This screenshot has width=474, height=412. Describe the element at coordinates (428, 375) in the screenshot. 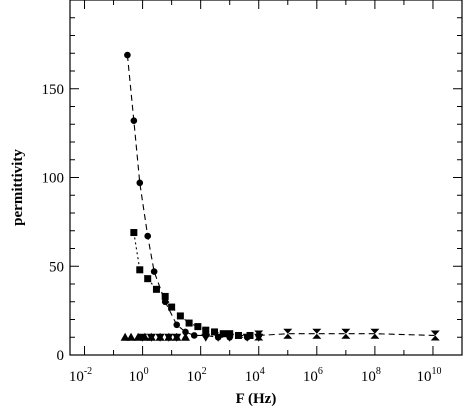

I see `x-tick-label: 10¹⁰` at that location.